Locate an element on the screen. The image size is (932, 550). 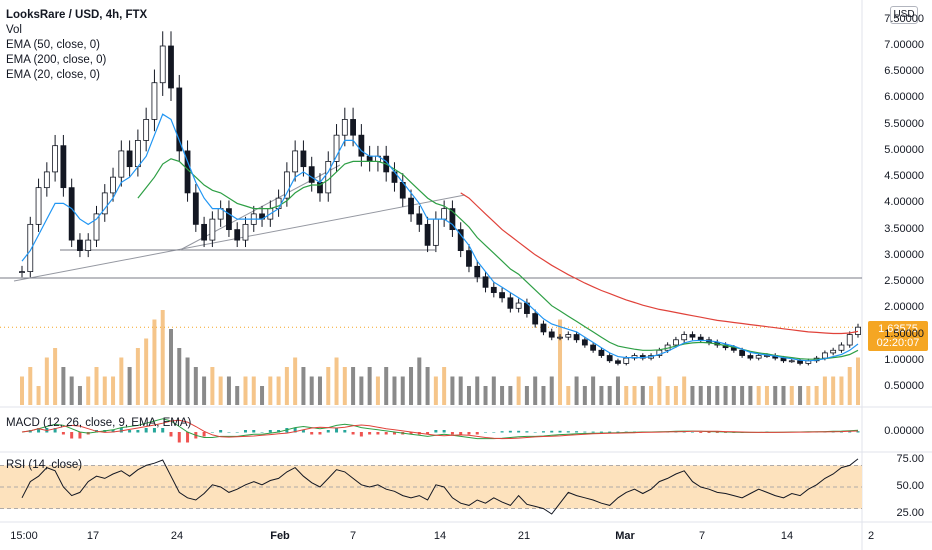
price-tick-label: 6.00000 is located at coordinates (904, 97).